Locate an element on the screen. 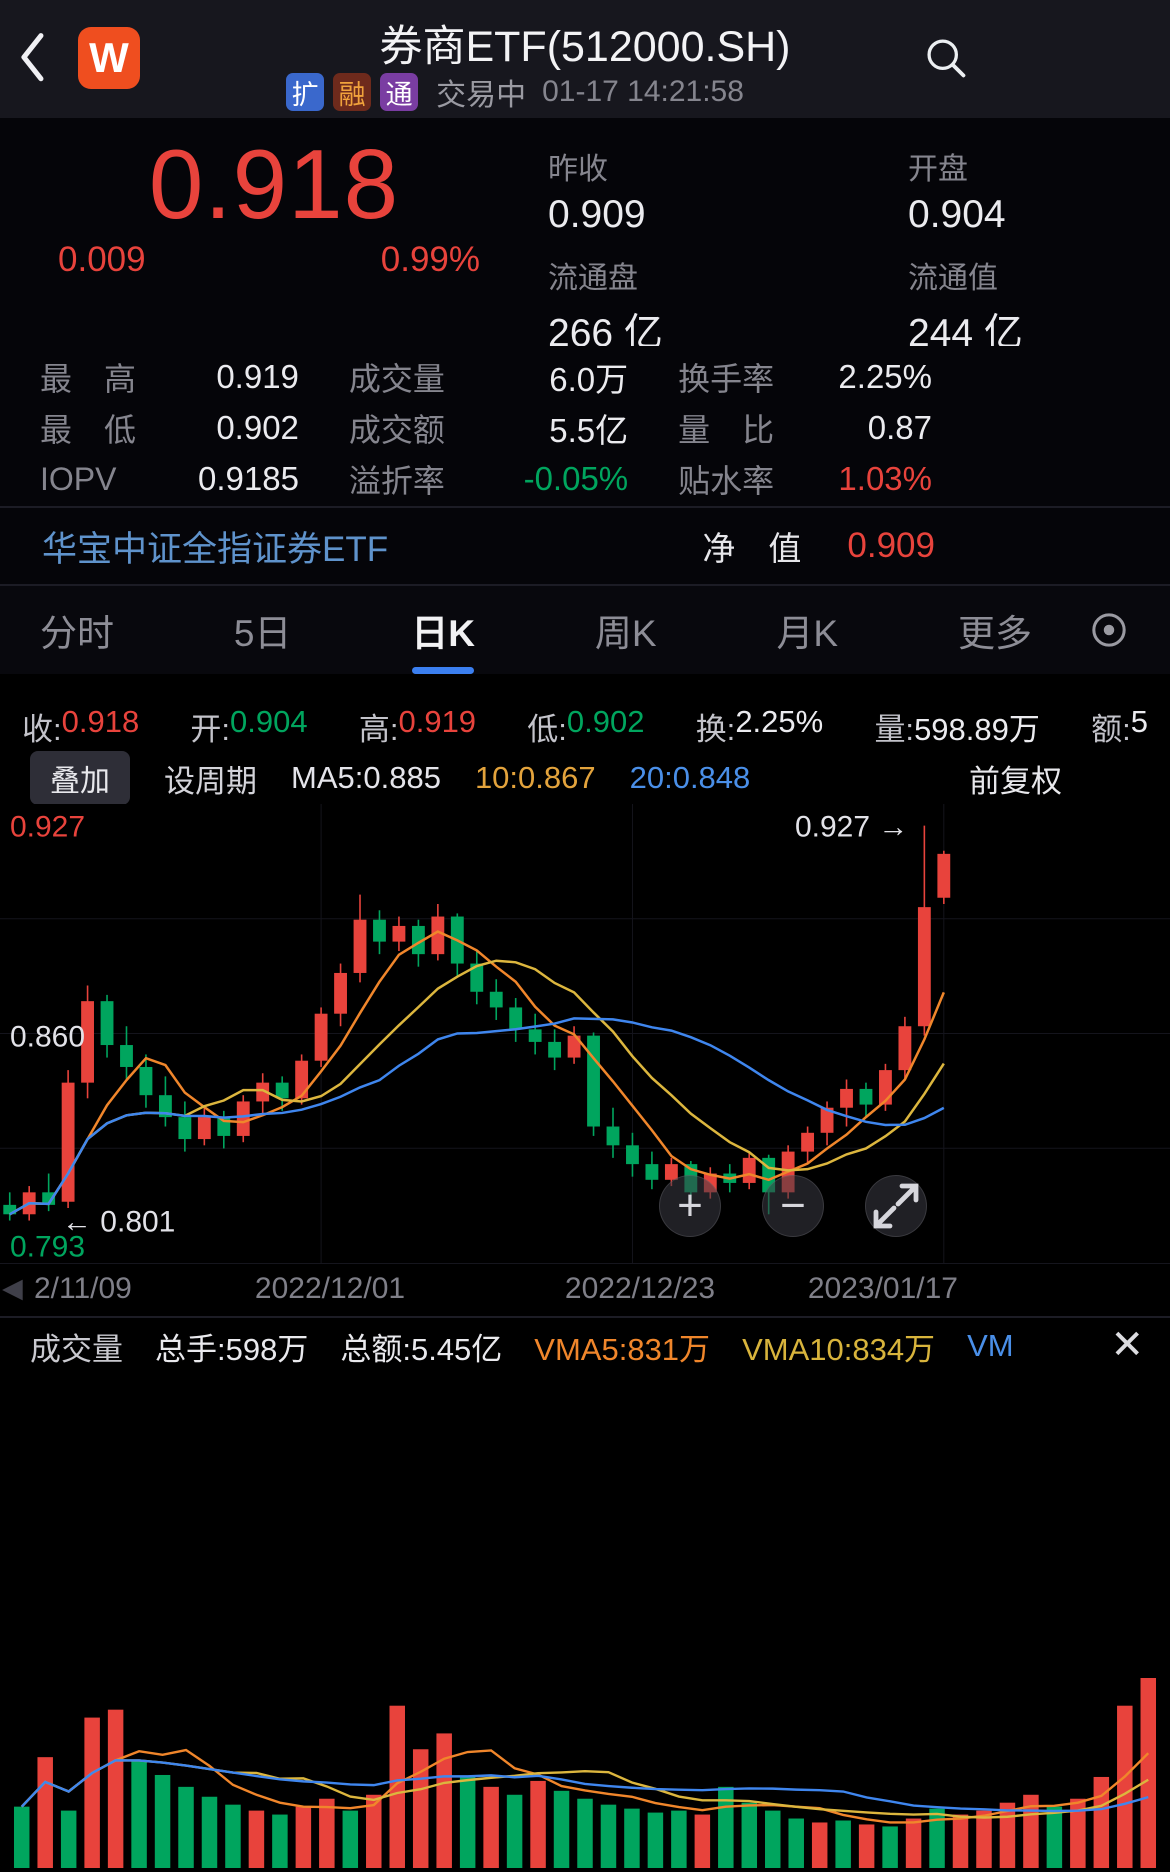  volume-title: 成交量 is located at coordinates (76, 1349).